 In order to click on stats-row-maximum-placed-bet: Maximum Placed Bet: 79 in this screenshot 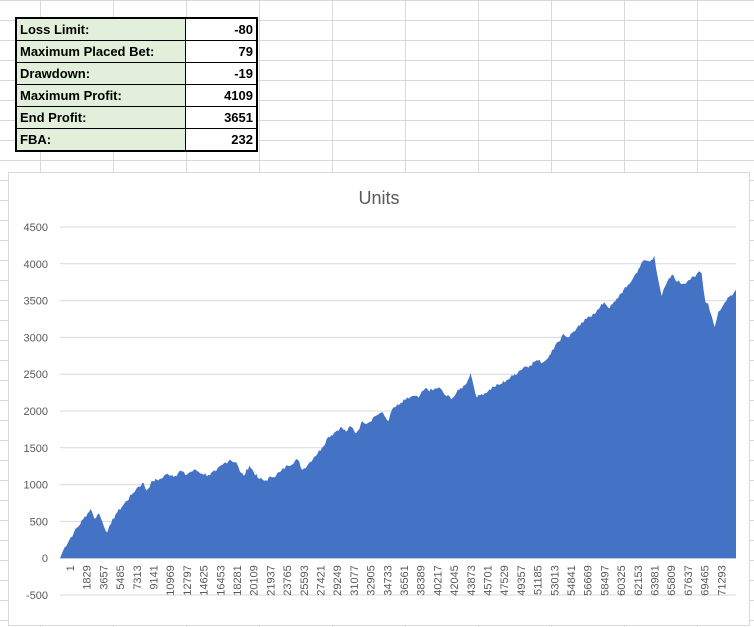, I will do `click(136, 51)`.